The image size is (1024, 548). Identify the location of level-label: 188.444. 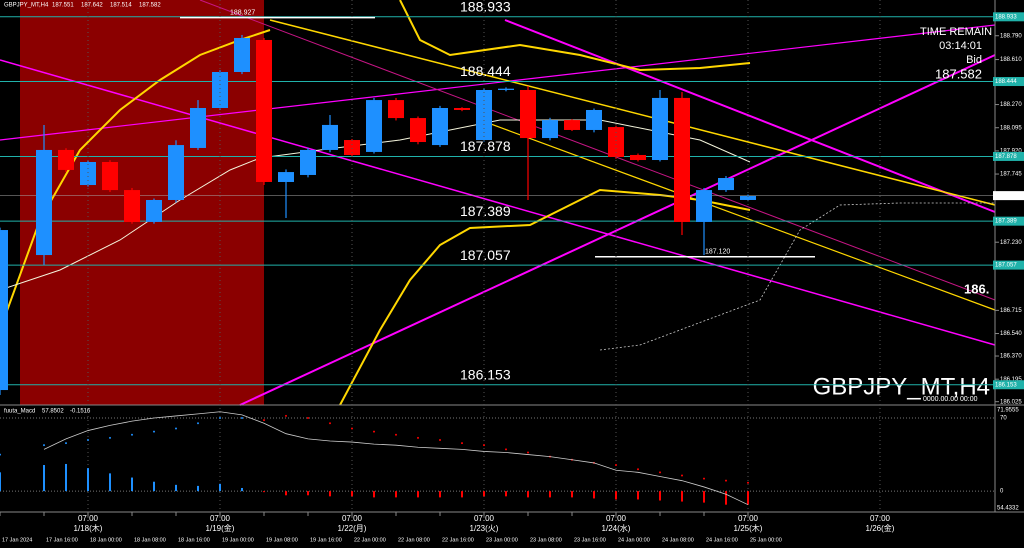
(485, 71).